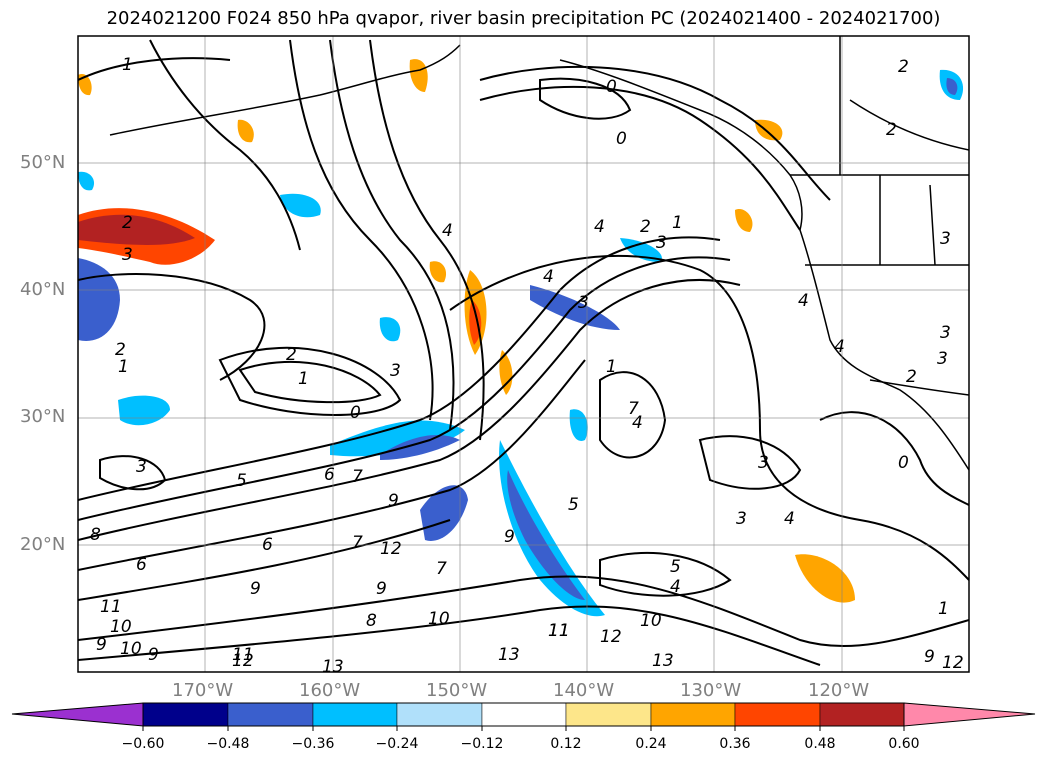 This screenshot has width=1047, height=765. Describe the element at coordinates (77, 714) in the screenshot. I see `colorbar-extend-low` at that location.